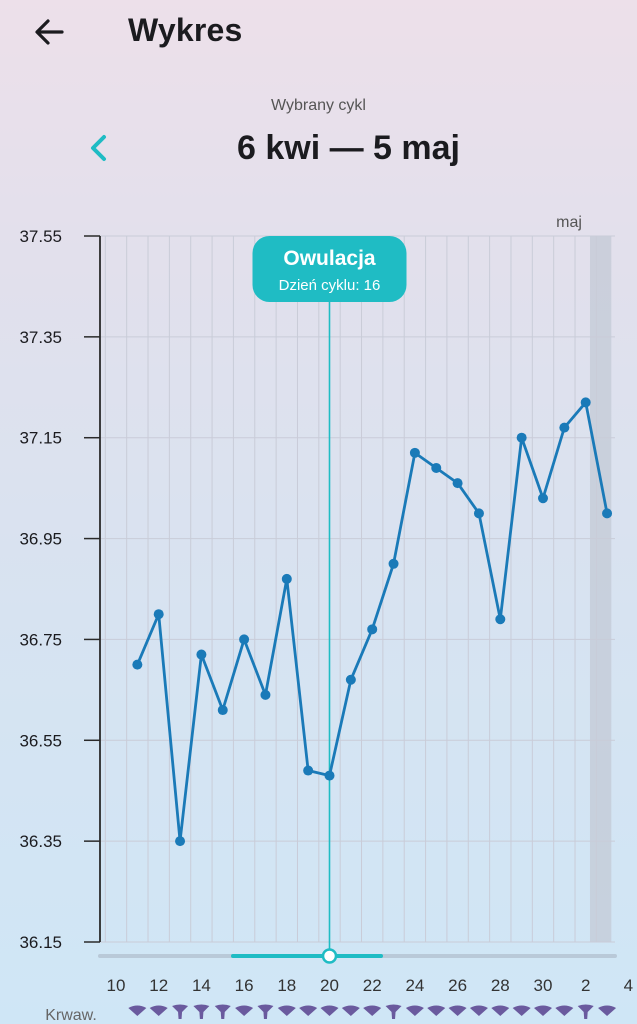  I want to click on chevron-left-icon, so click(98, 148).